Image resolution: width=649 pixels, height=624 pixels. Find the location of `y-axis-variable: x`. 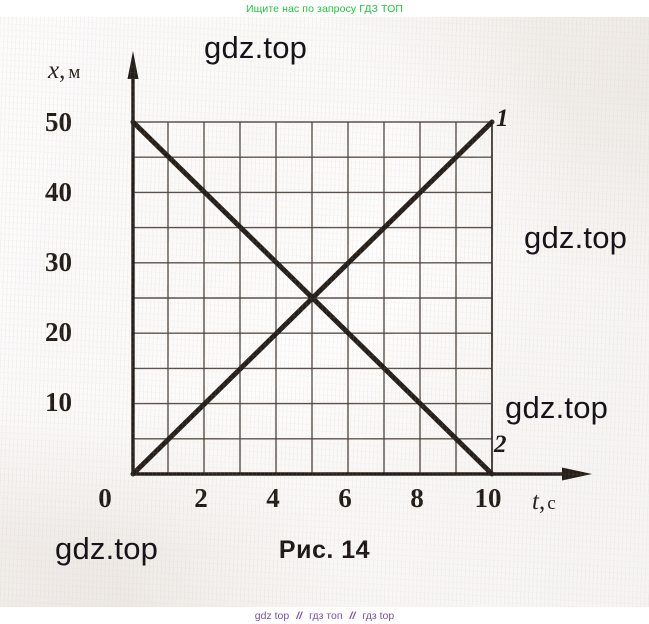

y-axis-variable: x is located at coordinates (54, 70).